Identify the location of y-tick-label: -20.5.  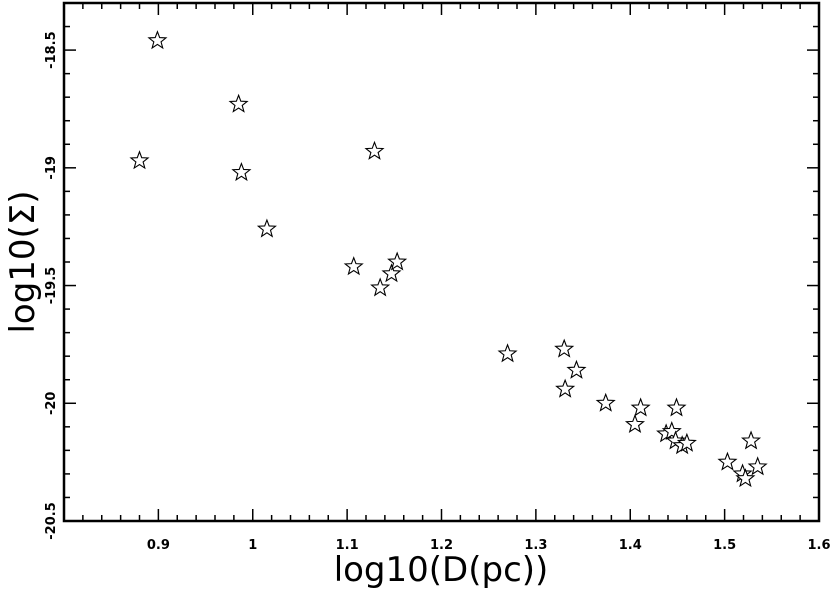
(51, 520).